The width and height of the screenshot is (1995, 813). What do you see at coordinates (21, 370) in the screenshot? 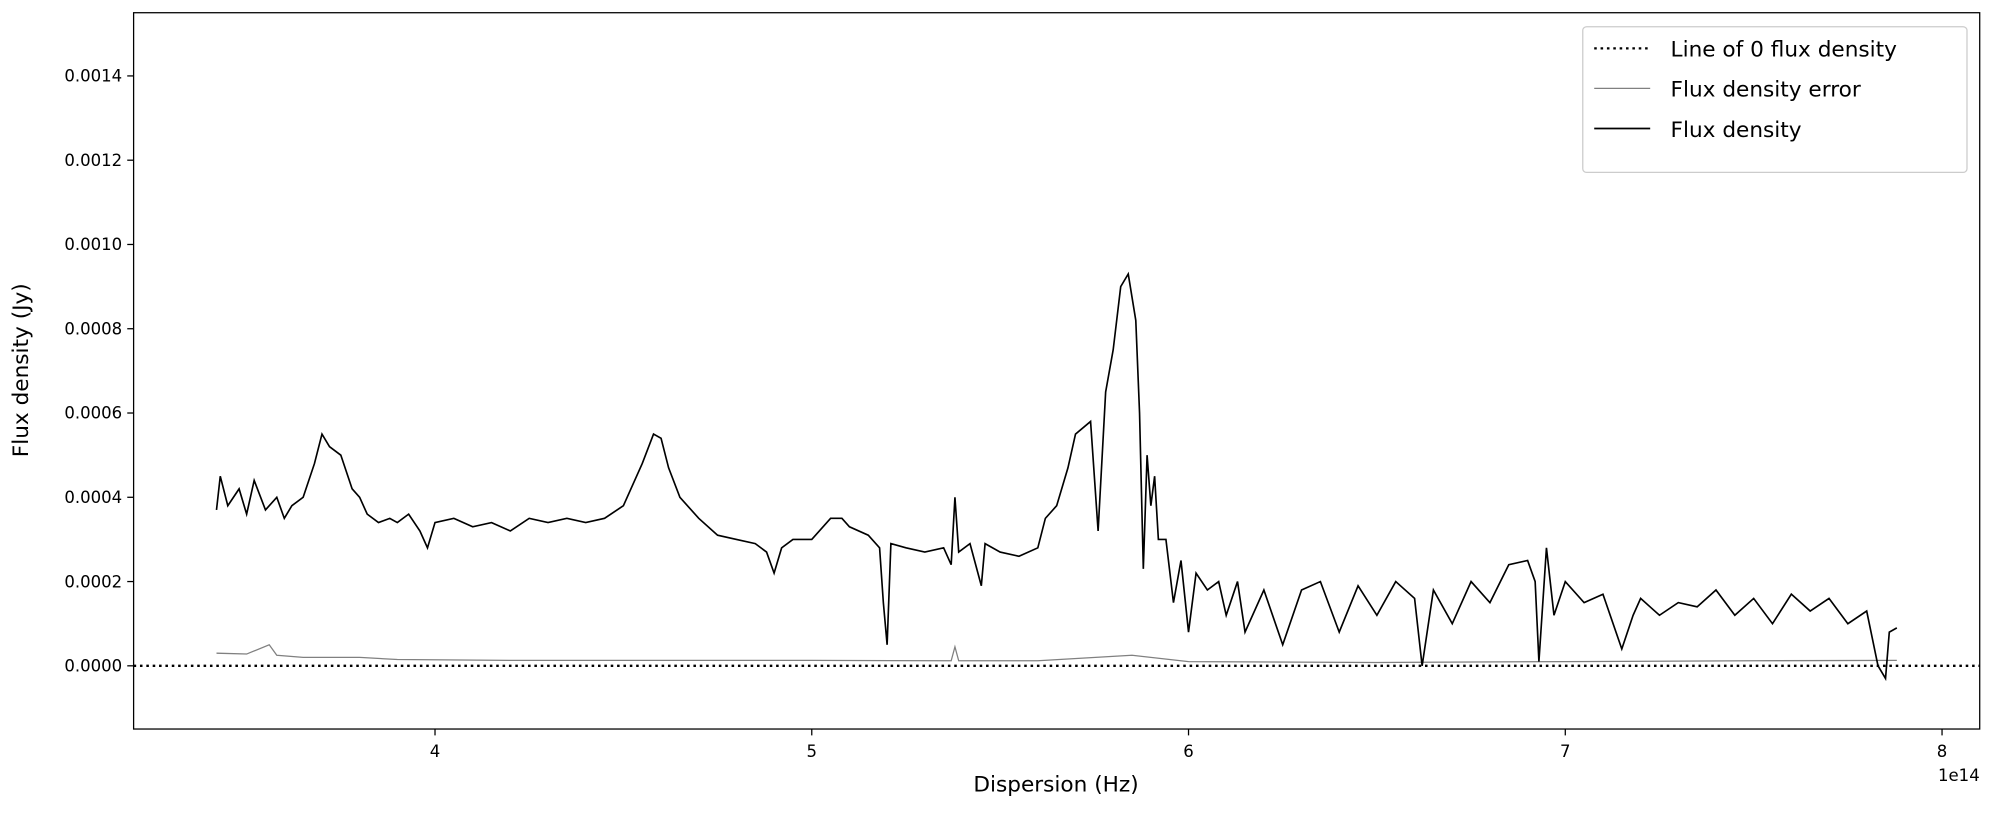
I see `y-axis-label: Flux density (Jy)` at bounding box center [21, 370].